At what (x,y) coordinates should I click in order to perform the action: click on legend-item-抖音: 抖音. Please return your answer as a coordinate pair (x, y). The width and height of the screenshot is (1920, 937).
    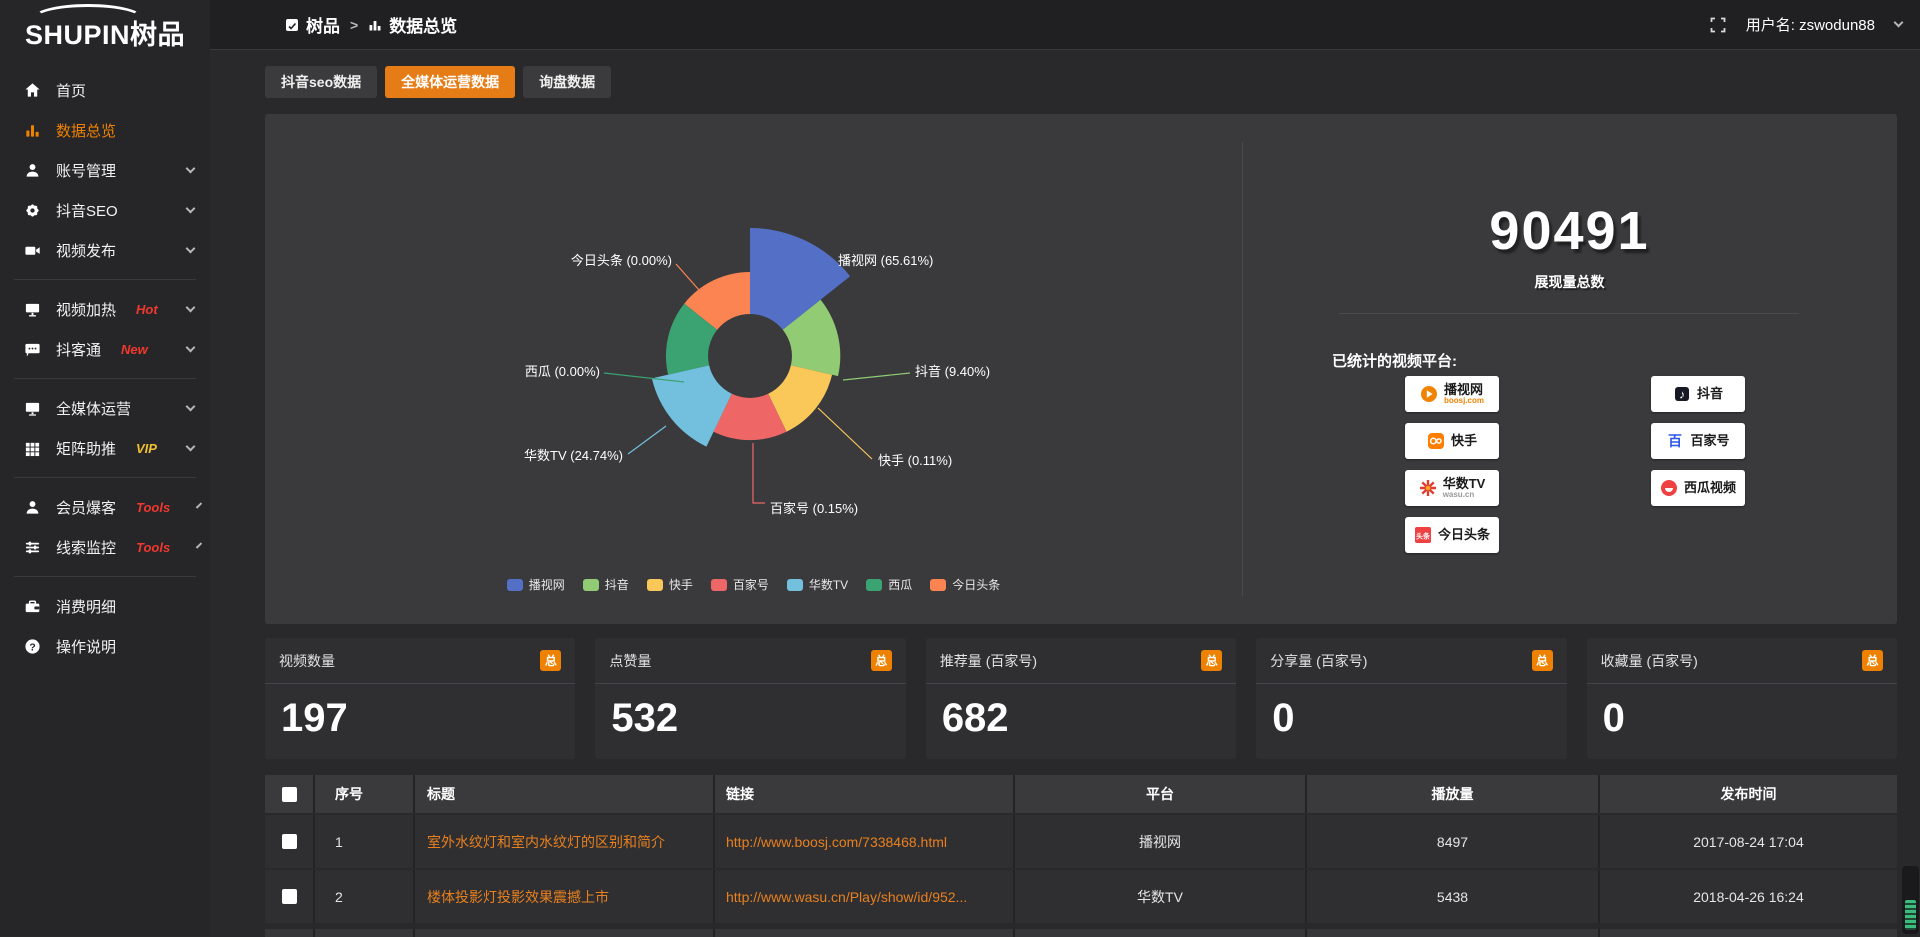
    Looking at the image, I should click on (606, 584).